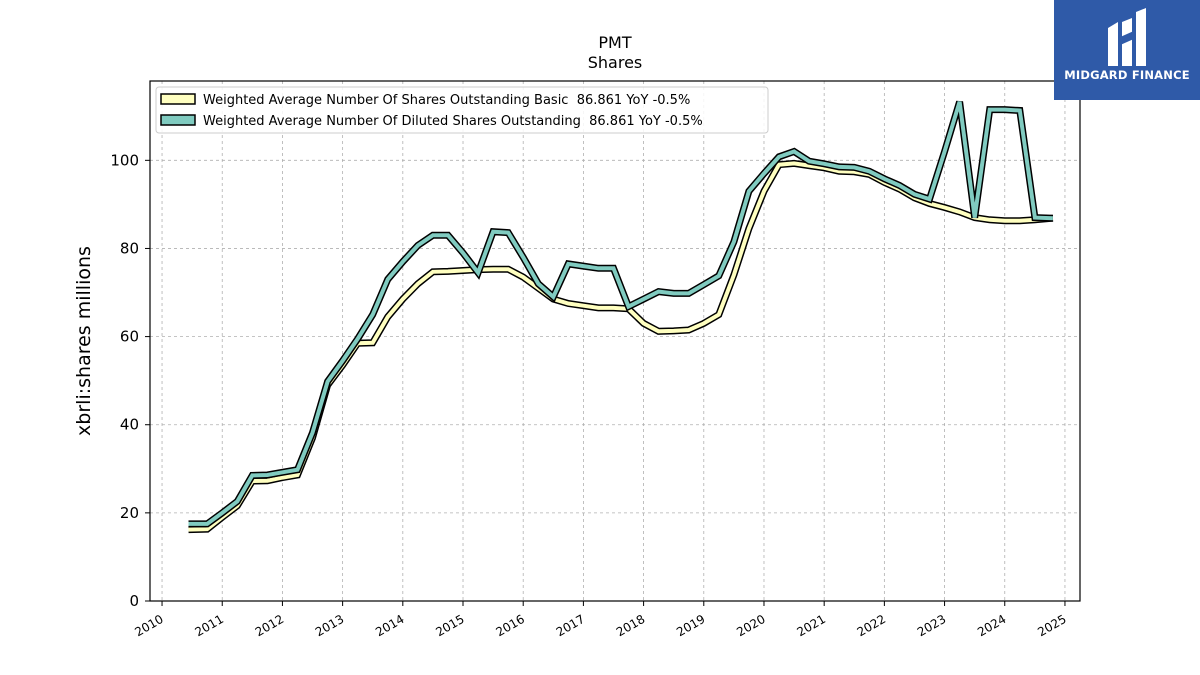 The image size is (1200, 675). What do you see at coordinates (615, 62) in the screenshot?
I see `chart-subtitle: Shares` at bounding box center [615, 62].